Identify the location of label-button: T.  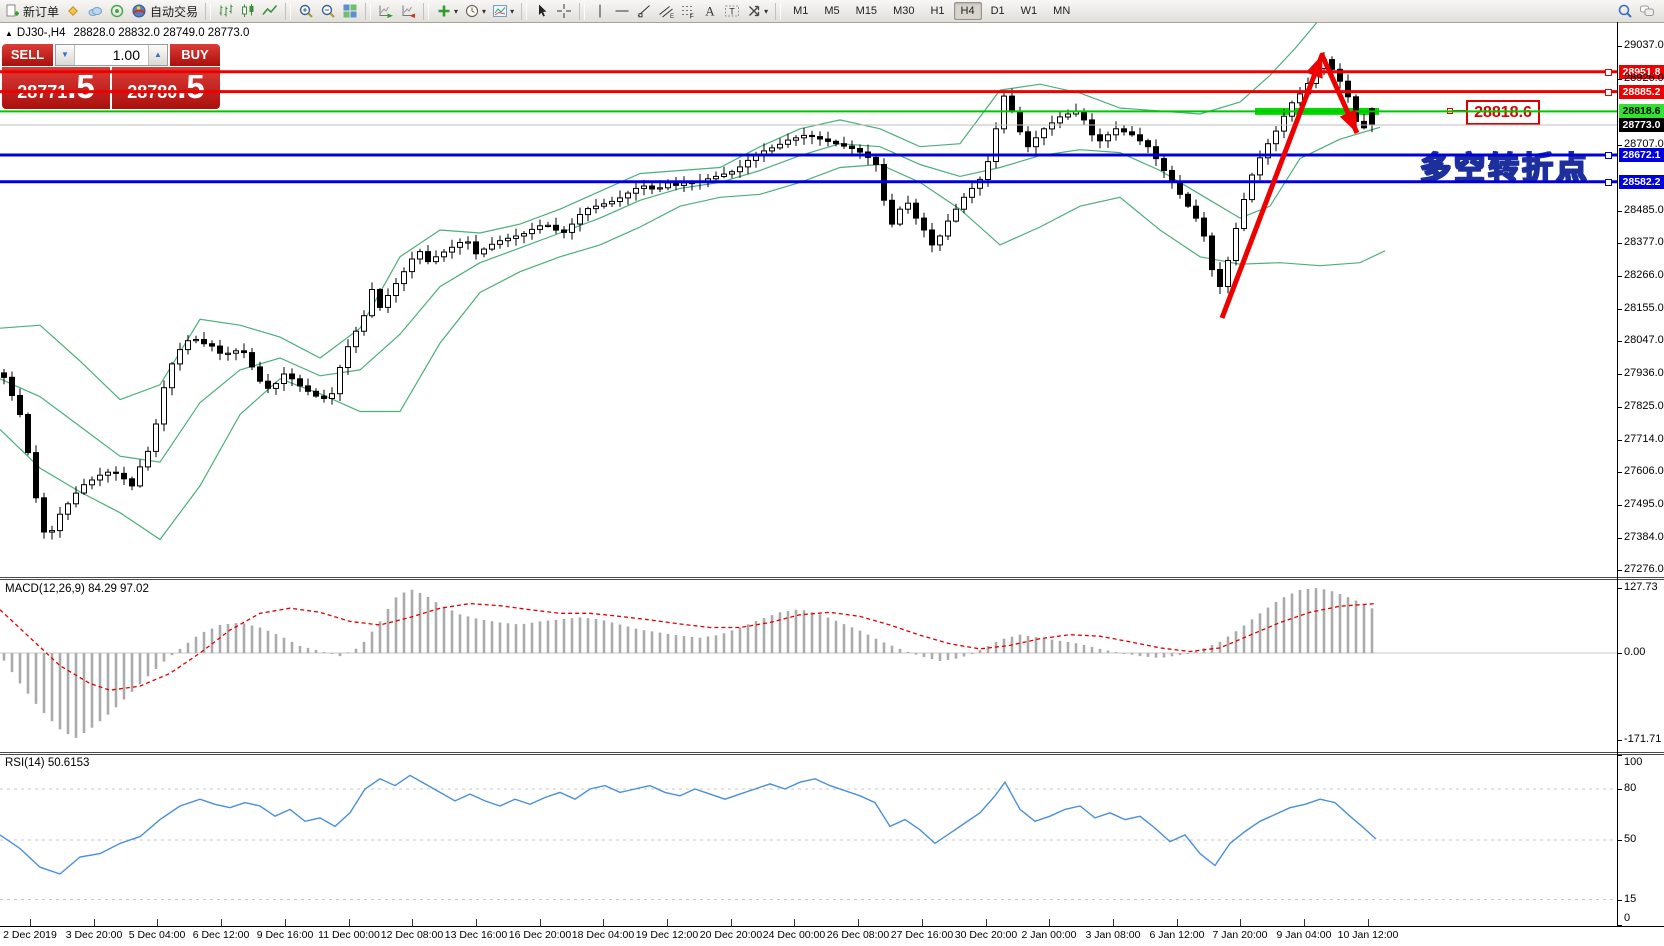
(732, 11).